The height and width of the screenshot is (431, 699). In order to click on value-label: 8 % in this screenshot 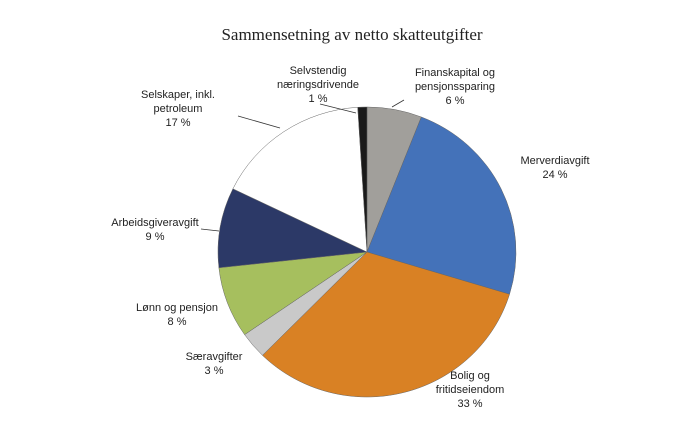, I will do `click(177, 322)`.